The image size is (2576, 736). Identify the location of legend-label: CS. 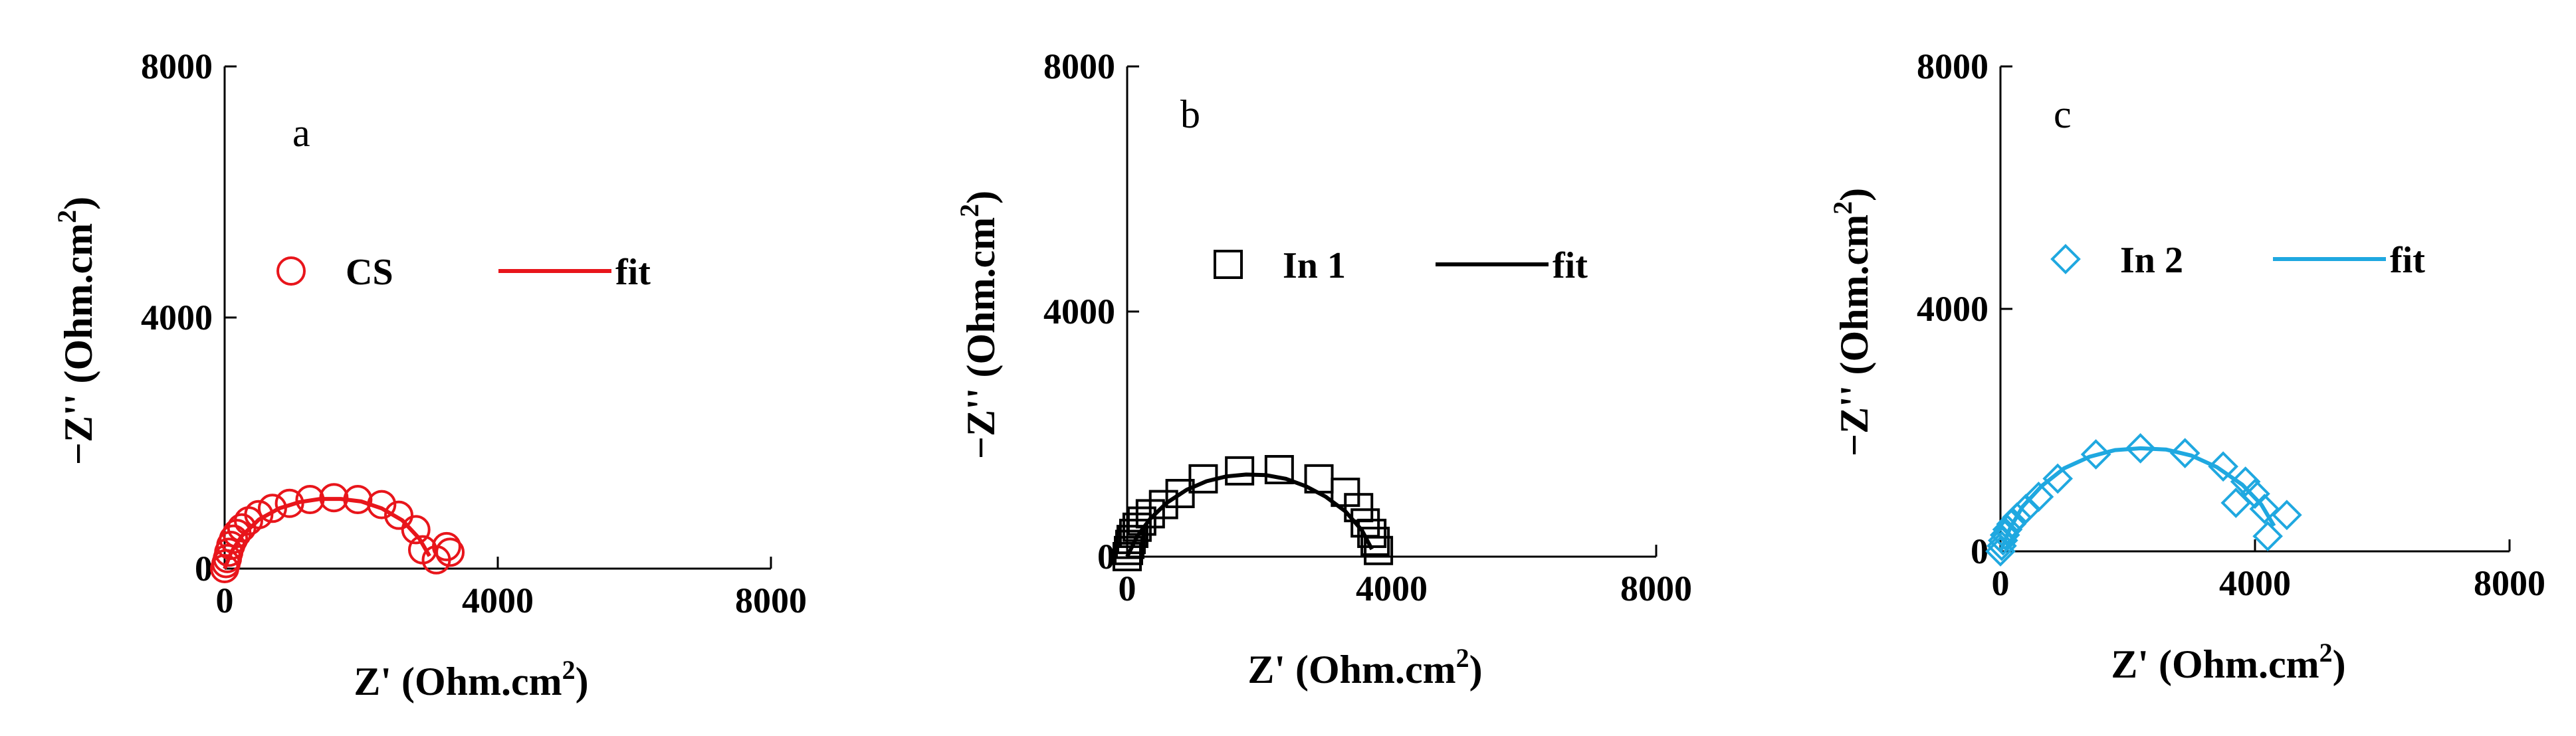
(369, 272).